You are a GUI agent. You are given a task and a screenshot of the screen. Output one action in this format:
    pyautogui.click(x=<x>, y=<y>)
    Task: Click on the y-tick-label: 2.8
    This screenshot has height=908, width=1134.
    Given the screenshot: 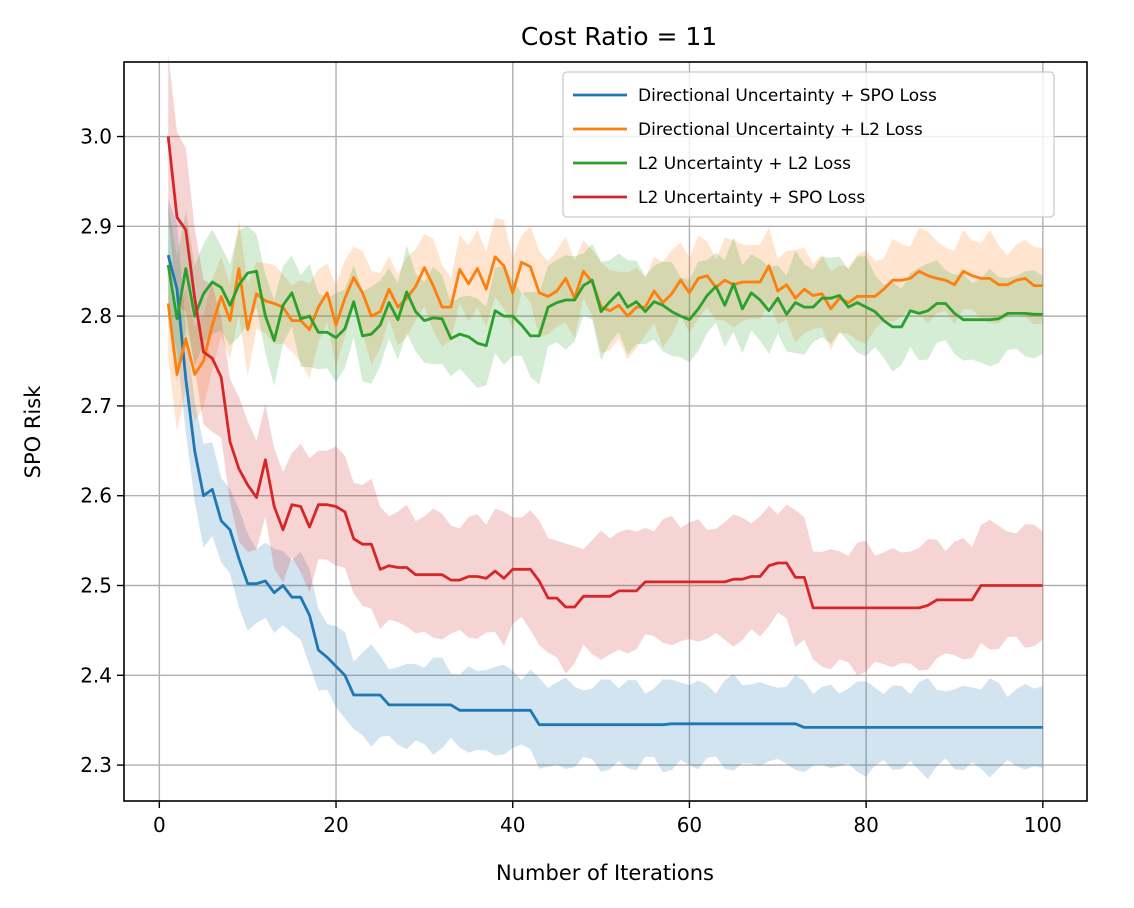 What is the action you would take?
    pyautogui.click(x=96, y=316)
    